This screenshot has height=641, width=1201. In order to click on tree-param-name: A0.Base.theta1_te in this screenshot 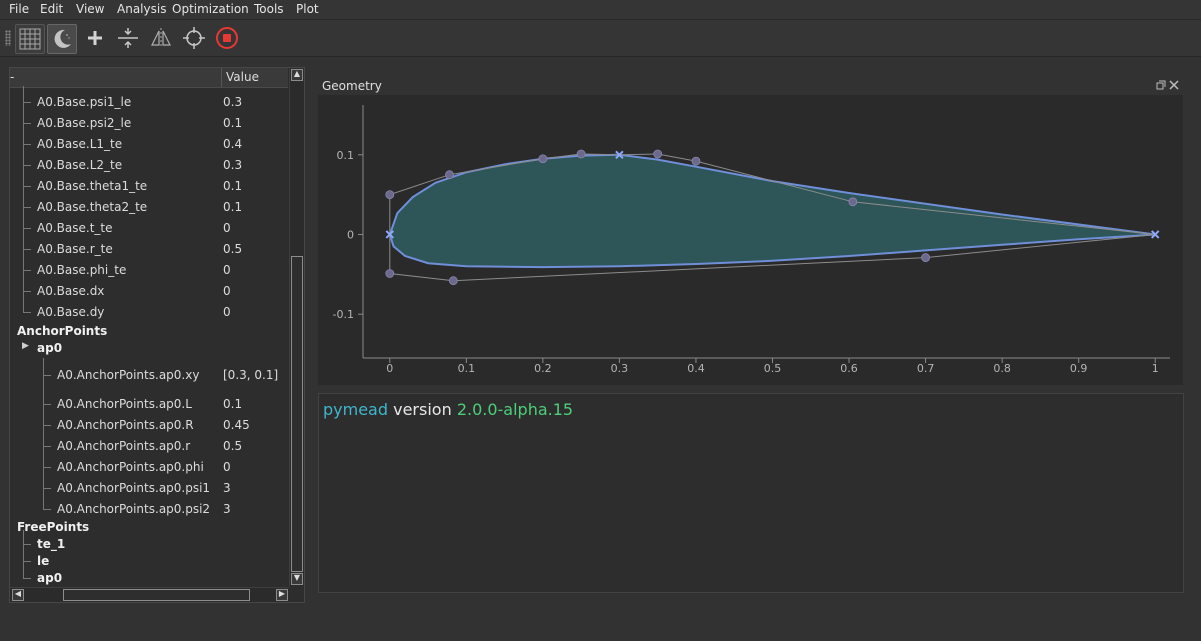, I will do `click(92, 186)`.